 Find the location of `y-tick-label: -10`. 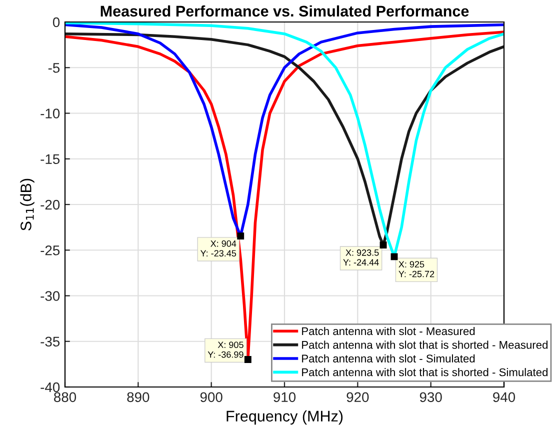

y-tick-label: -10 is located at coordinates (50, 113).